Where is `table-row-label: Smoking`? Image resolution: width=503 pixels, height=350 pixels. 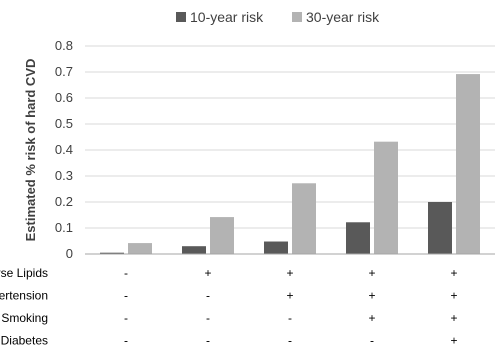 table-row-label: Smoking is located at coordinates (24, 318).